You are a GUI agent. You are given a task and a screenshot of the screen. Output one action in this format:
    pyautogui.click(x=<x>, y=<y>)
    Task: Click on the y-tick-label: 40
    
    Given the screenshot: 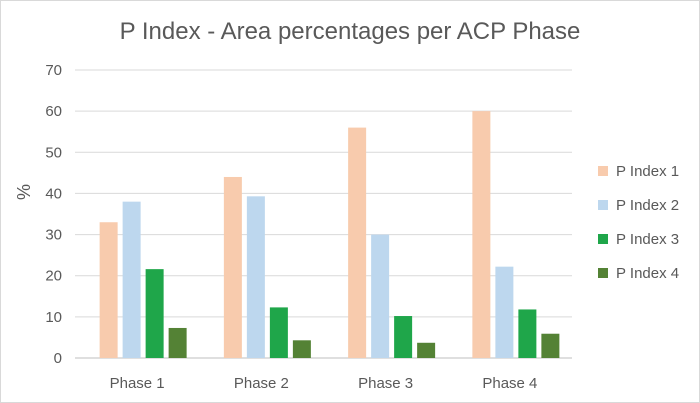 What is the action you would take?
    pyautogui.click(x=53, y=193)
    